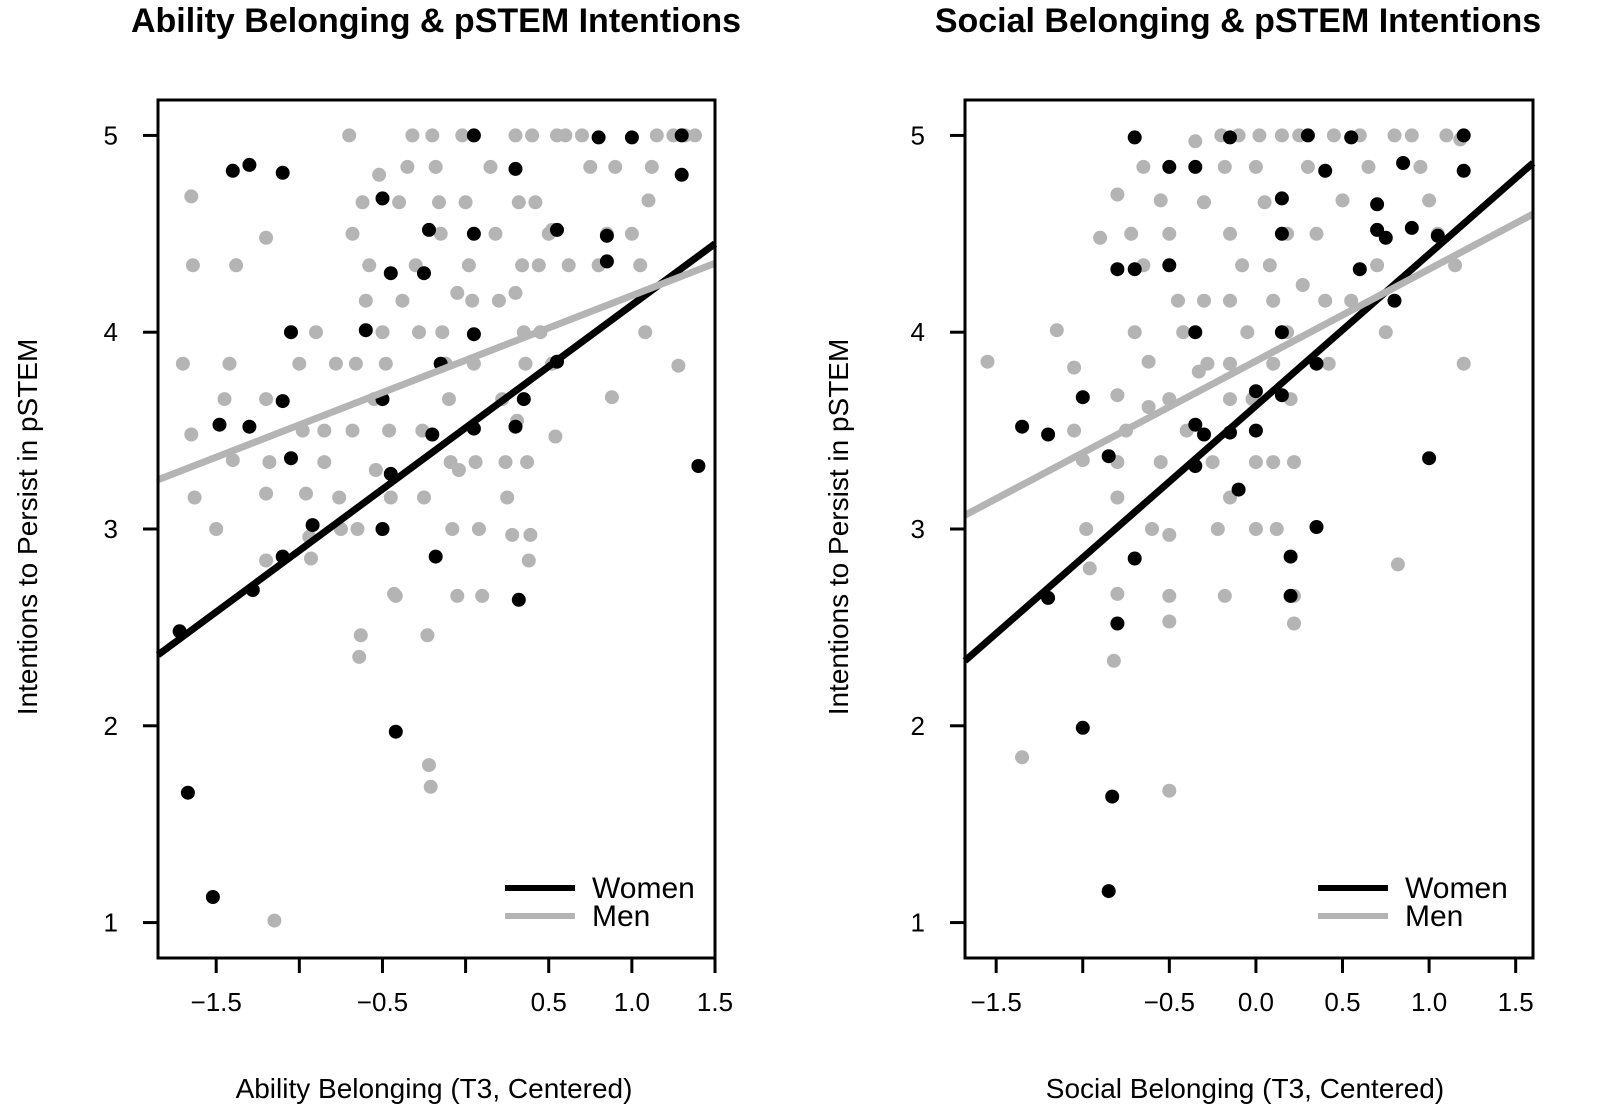 The height and width of the screenshot is (1110, 1602). I want to click on legend-label-men: Men, so click(1434, 916).